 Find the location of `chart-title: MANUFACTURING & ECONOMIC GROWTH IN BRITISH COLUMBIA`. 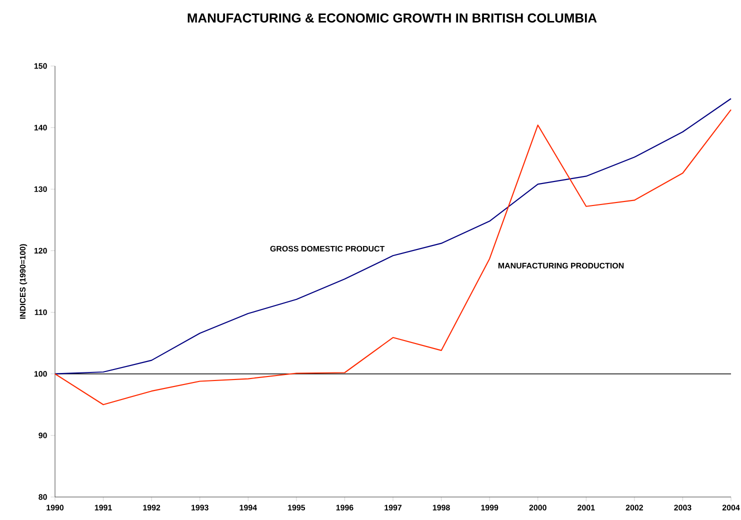

chart-title: MANUFACTURING & ECONOMIC GROWTH IN BRITISH COLUMBIA is located at coordinates (392, 18).